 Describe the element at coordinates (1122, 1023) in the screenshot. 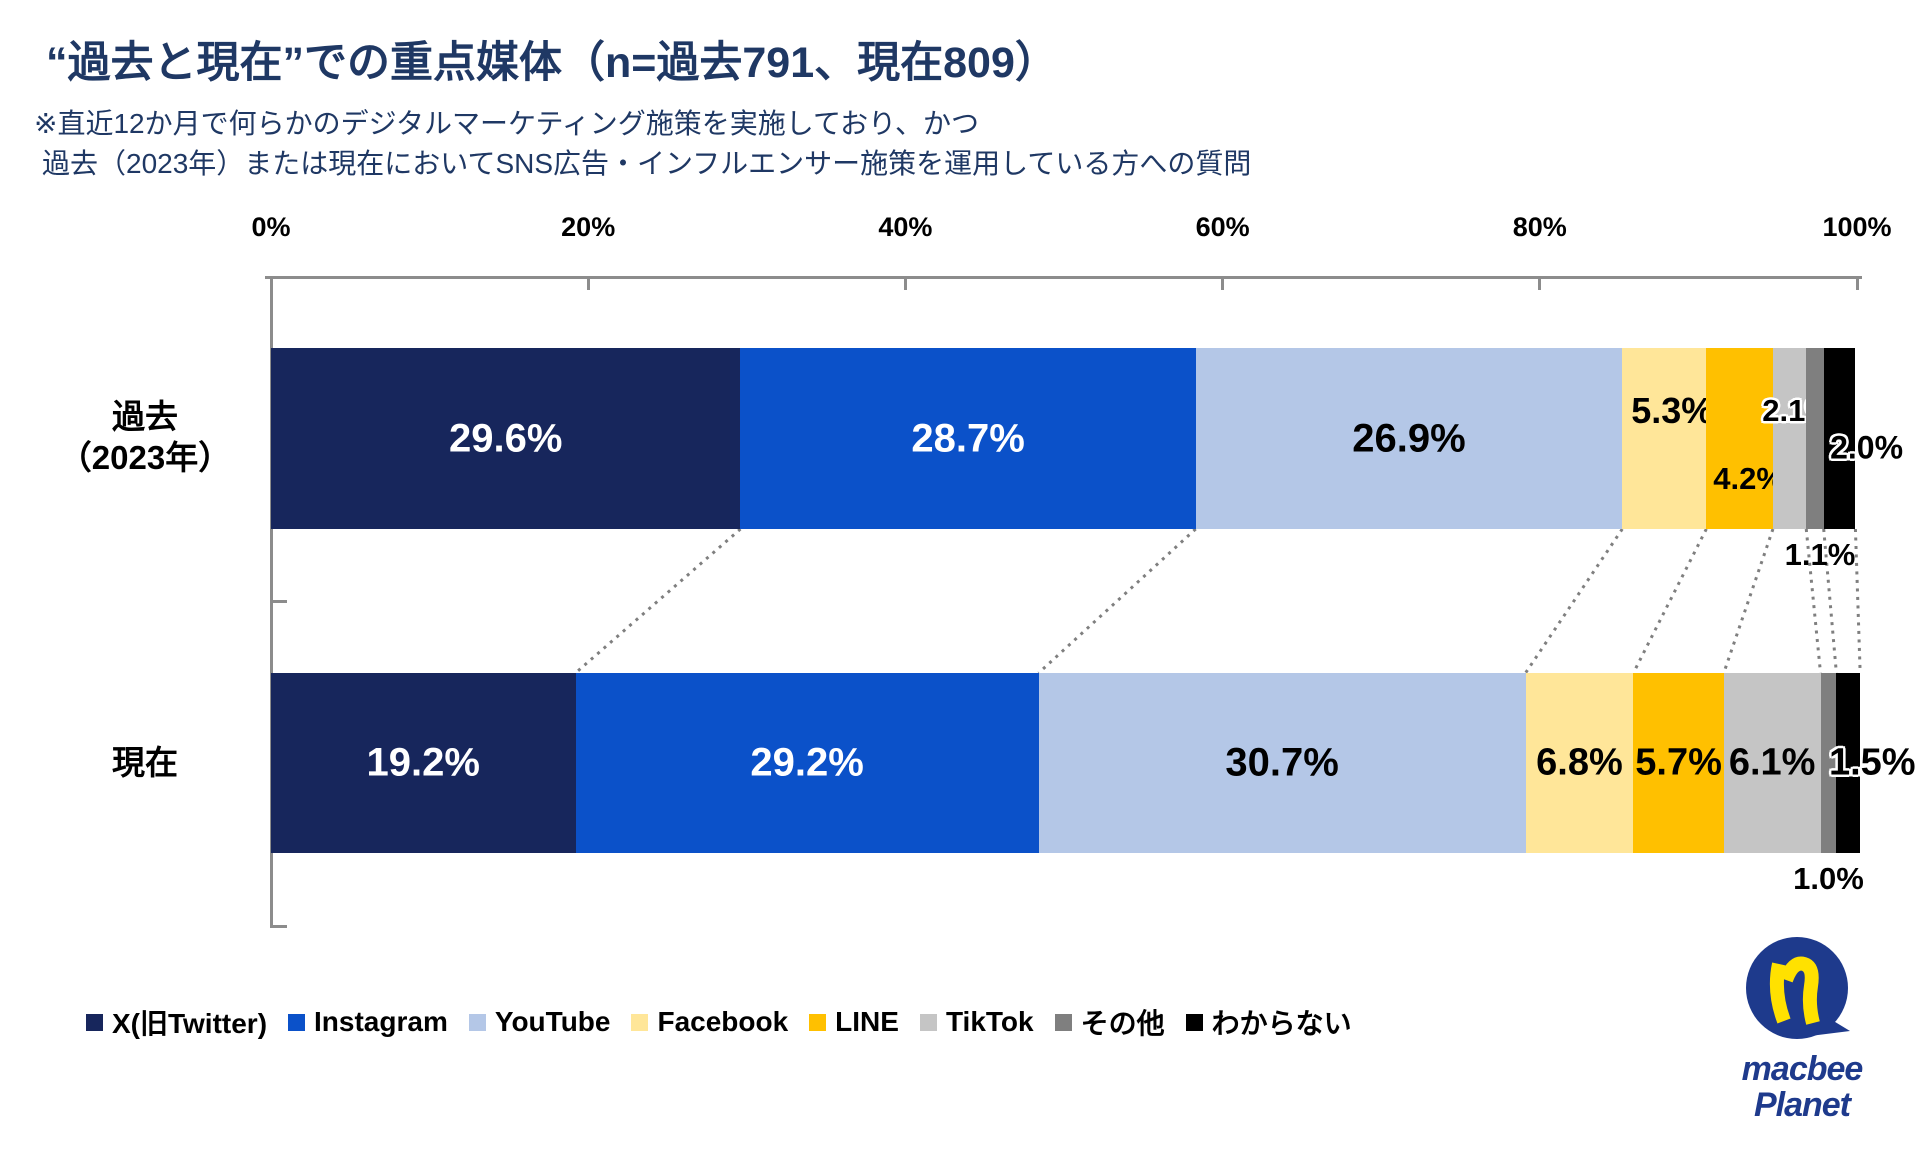

I see `legend-label: その他` at that location.